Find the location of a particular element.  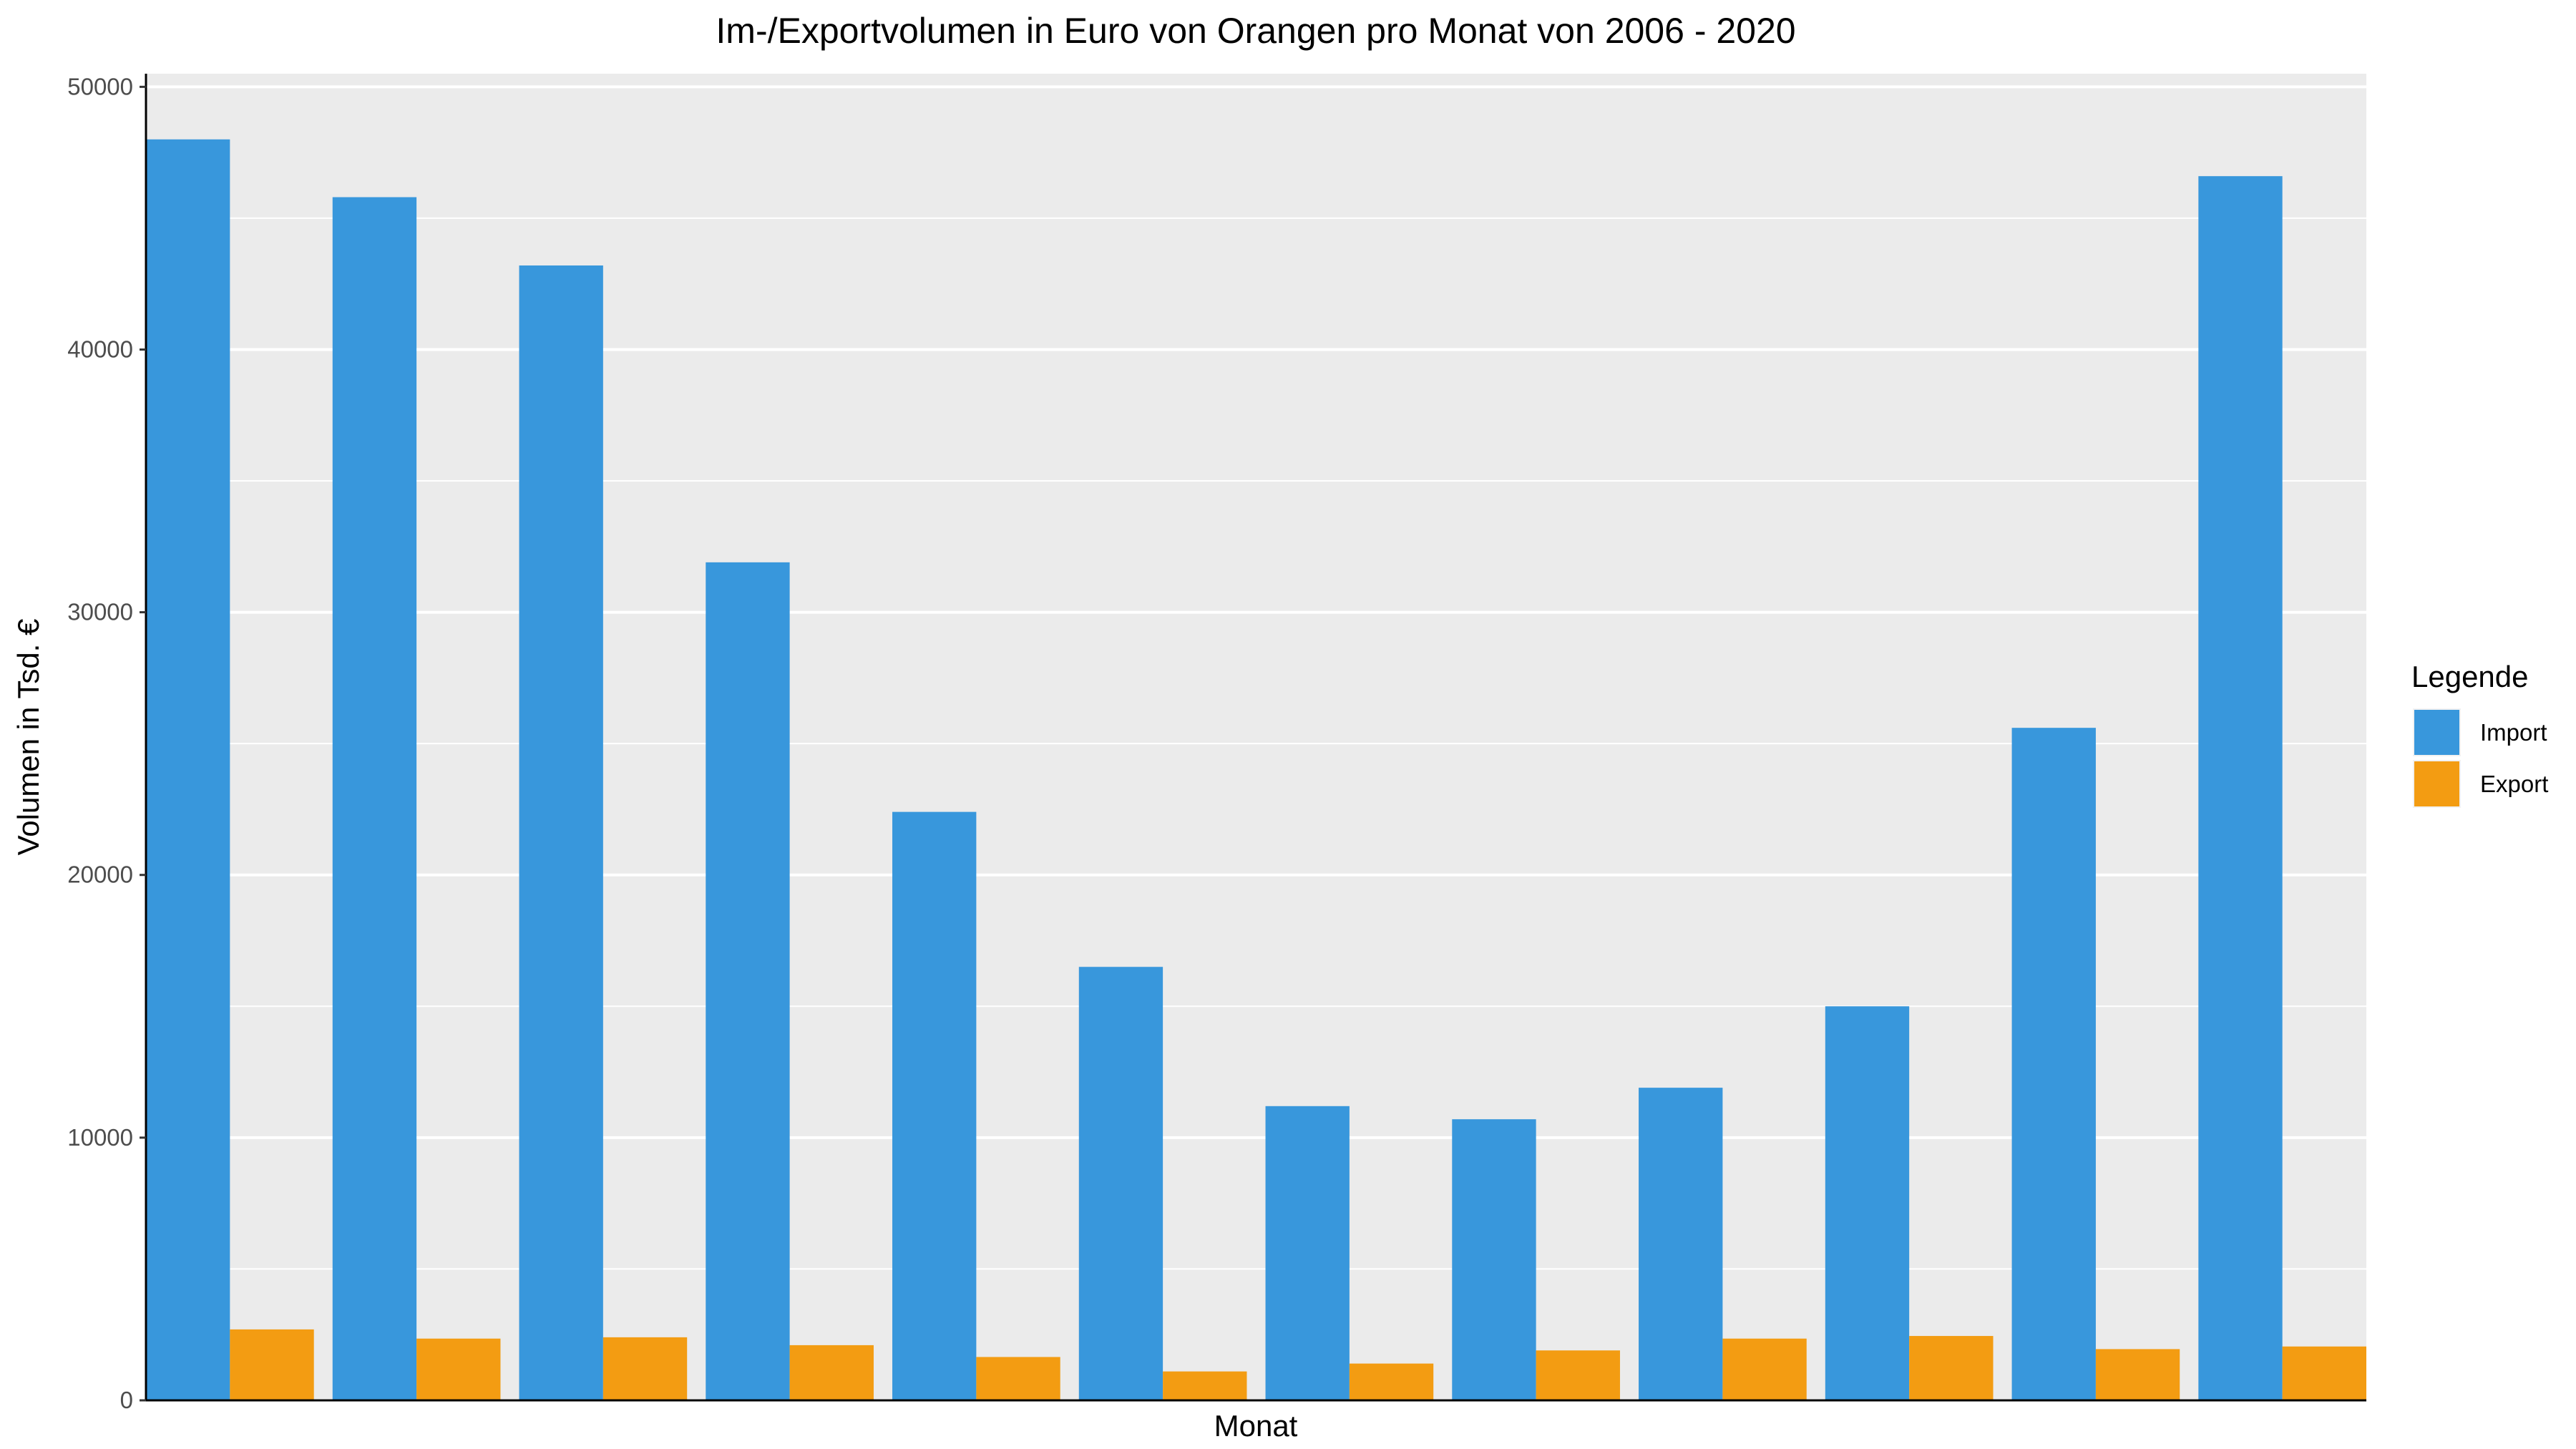

y-tick-label: 10000 is located at coordinates (100, 1137).